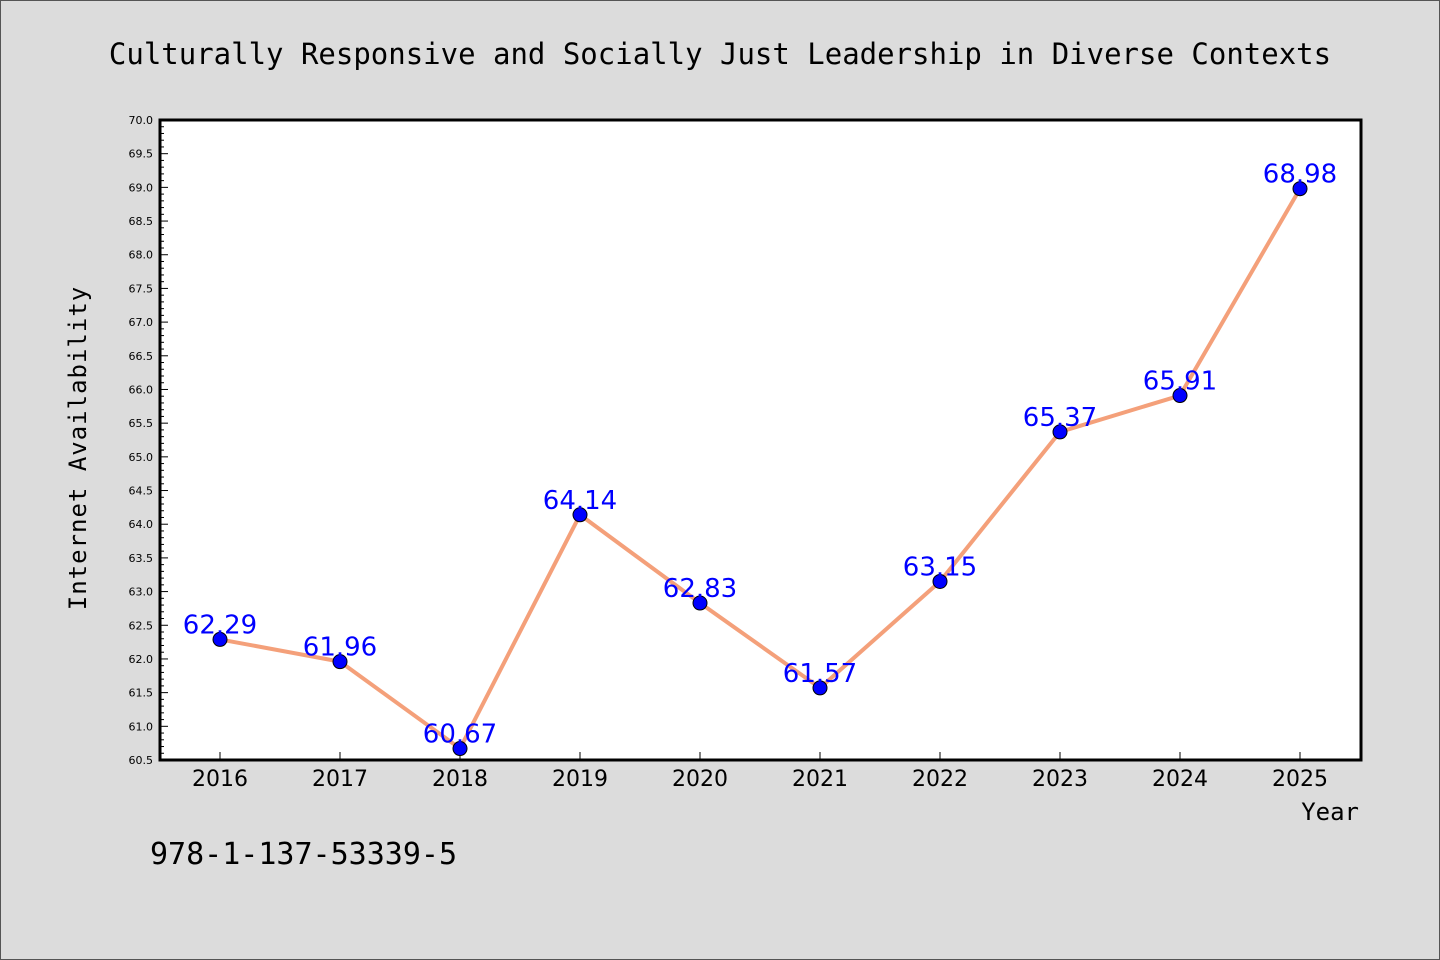 Image resolution: width=1440 pixels, height=960 pixels. Describe the element at coordinates (940, 779) in the screenshot. I see `x-tick-label: 2022` at that location.